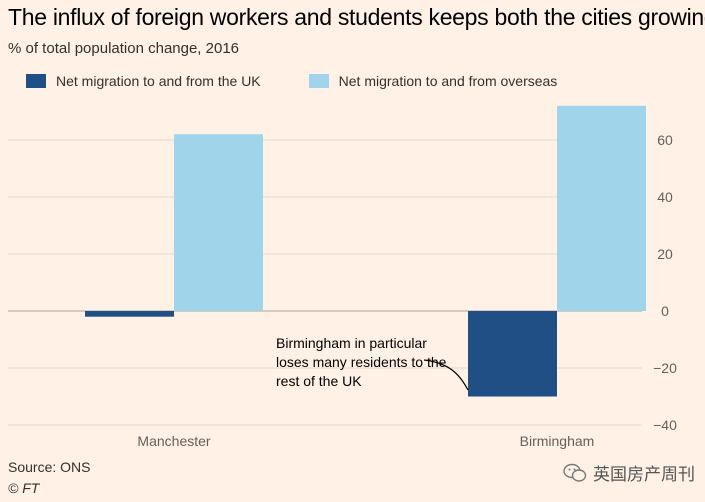 Image resolution: width=705 pixels, height=502 pixels. I want to click on y-tick-label: −20, so click(665, 368).